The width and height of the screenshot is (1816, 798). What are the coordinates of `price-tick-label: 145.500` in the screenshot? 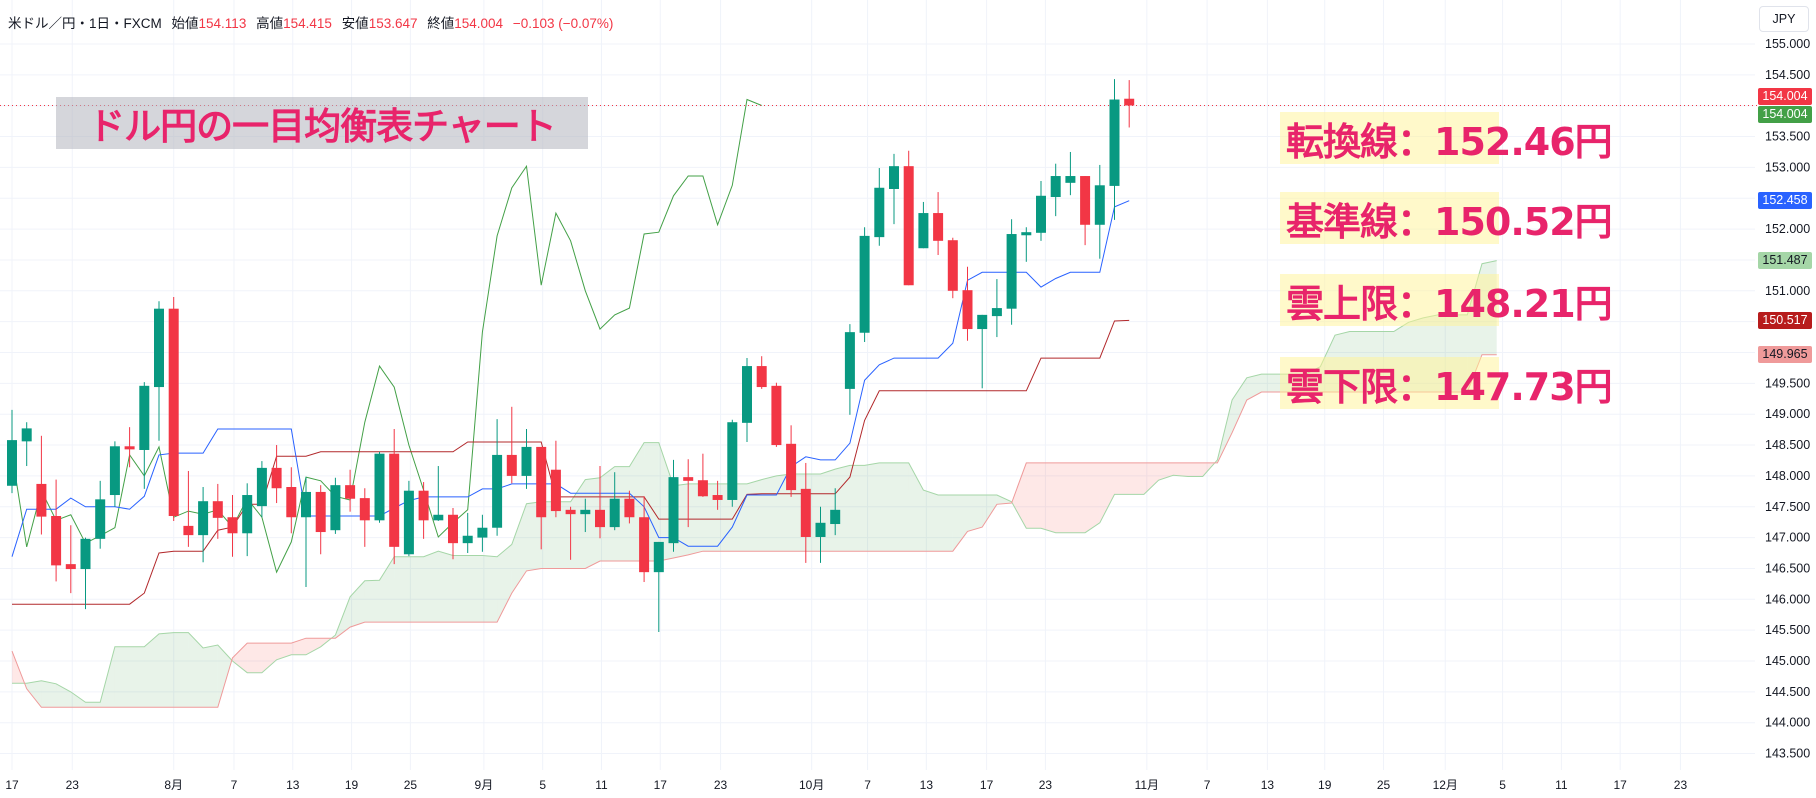 It's located at (1787, 630).